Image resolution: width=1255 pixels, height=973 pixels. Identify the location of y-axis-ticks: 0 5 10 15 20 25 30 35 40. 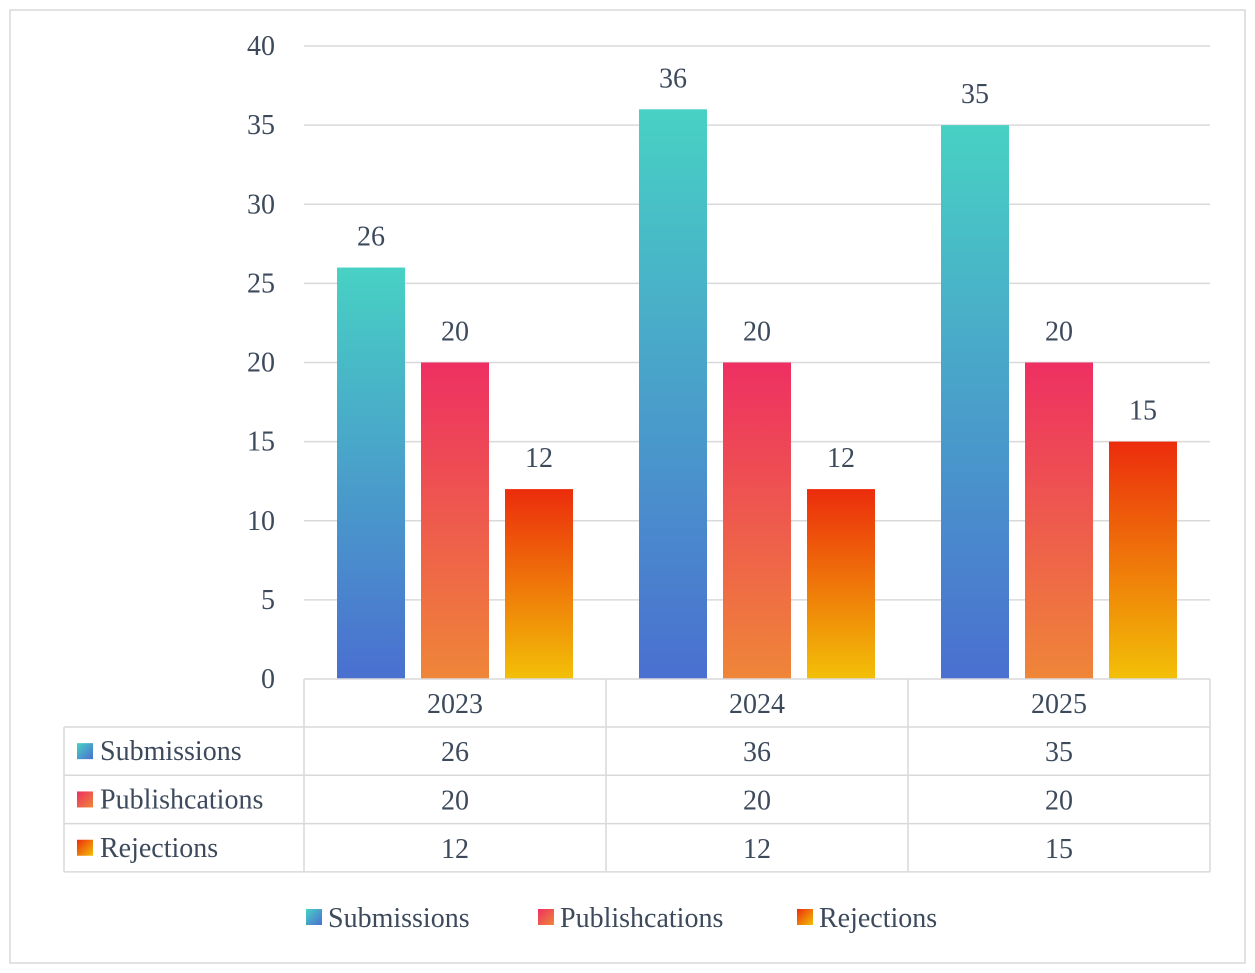
(261, 363).